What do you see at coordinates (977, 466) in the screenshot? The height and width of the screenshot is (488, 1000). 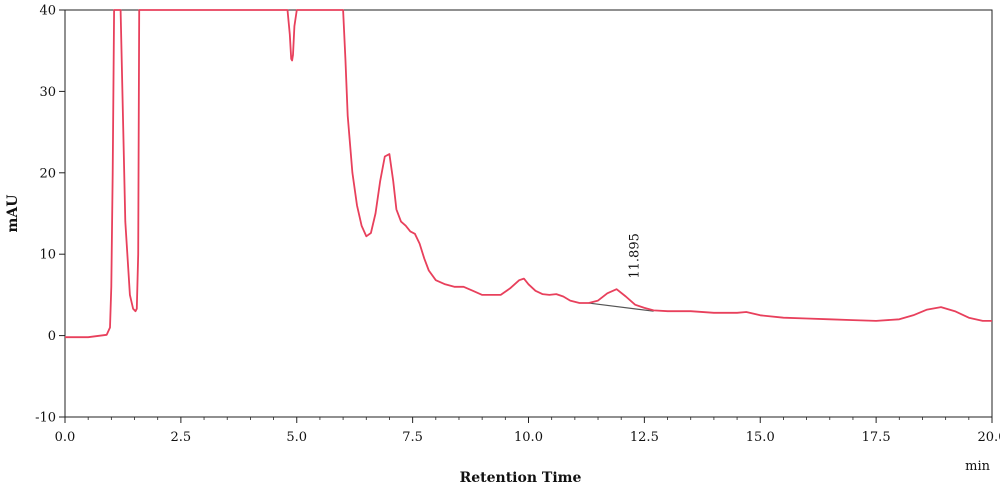 I see `x-axis-unit: min` at bounding box center [977, 466].